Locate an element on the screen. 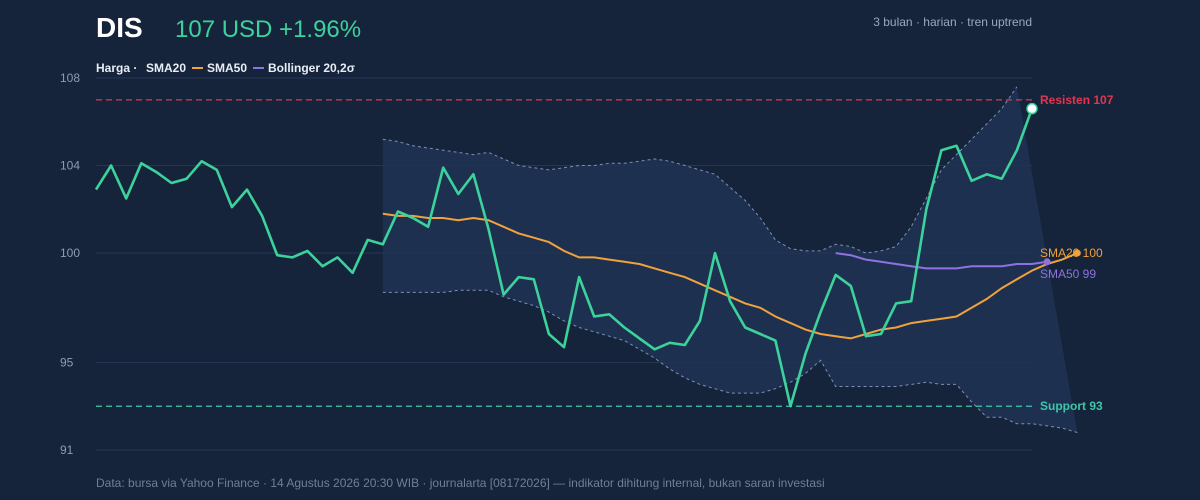 This screenshot has height=500, width=1200. legend: Harga · SMA20 SMA50 Bollinger 20,2σ is located at coordinates (225, 68).